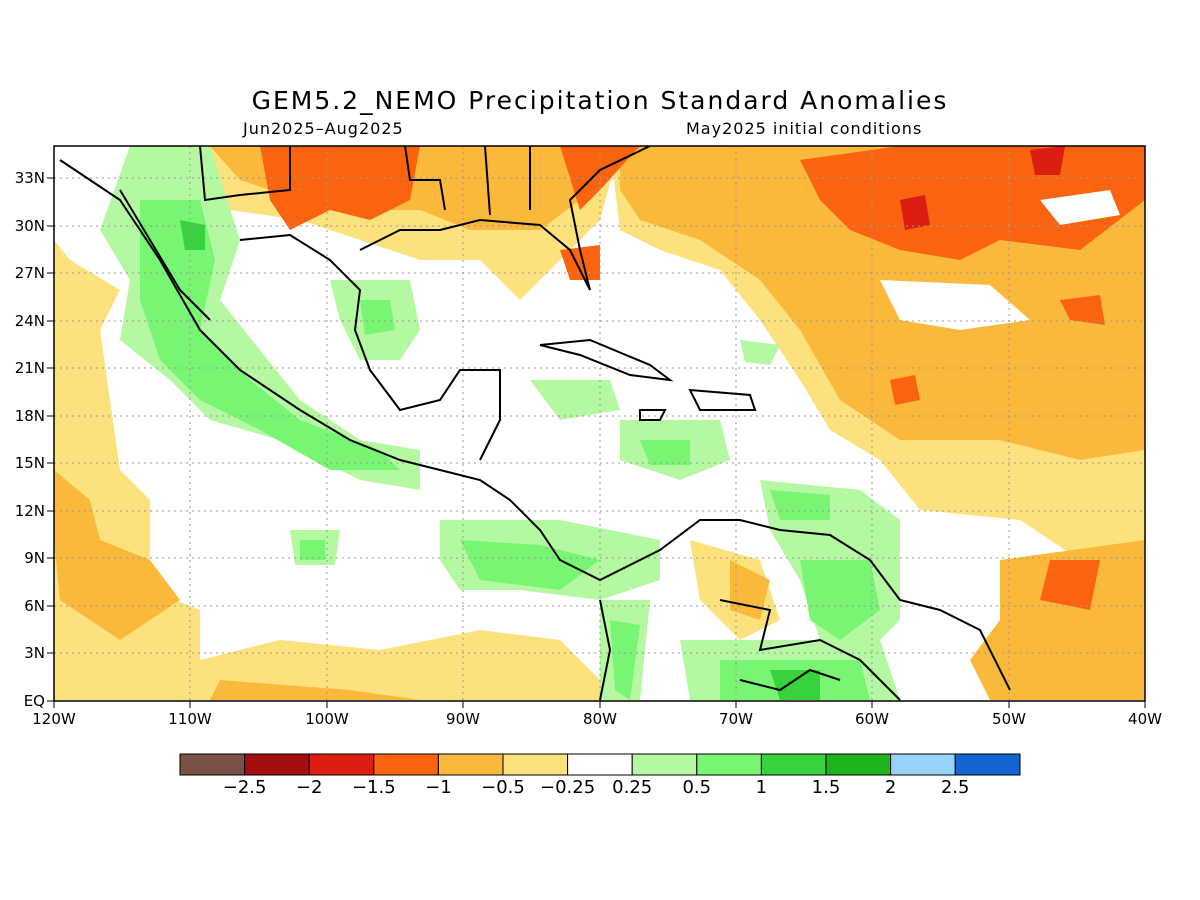  I want to click on colorbar-label: −2.5, so click(244, 787).